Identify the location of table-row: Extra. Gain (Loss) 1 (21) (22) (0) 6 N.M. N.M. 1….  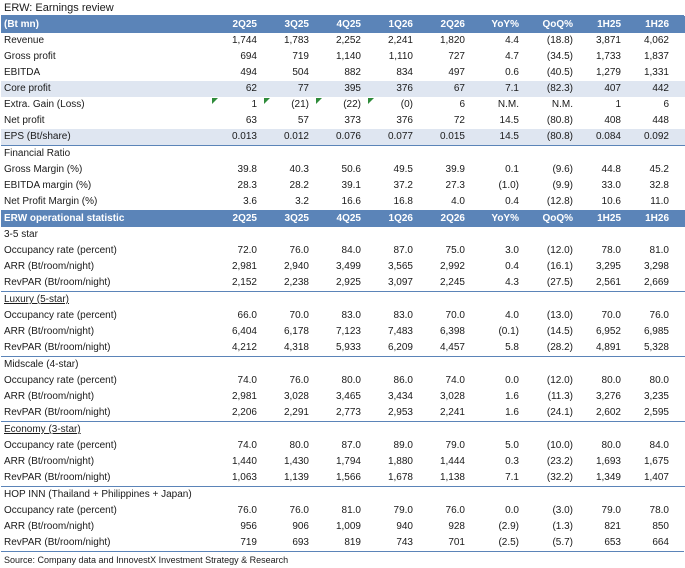
(343, 105).